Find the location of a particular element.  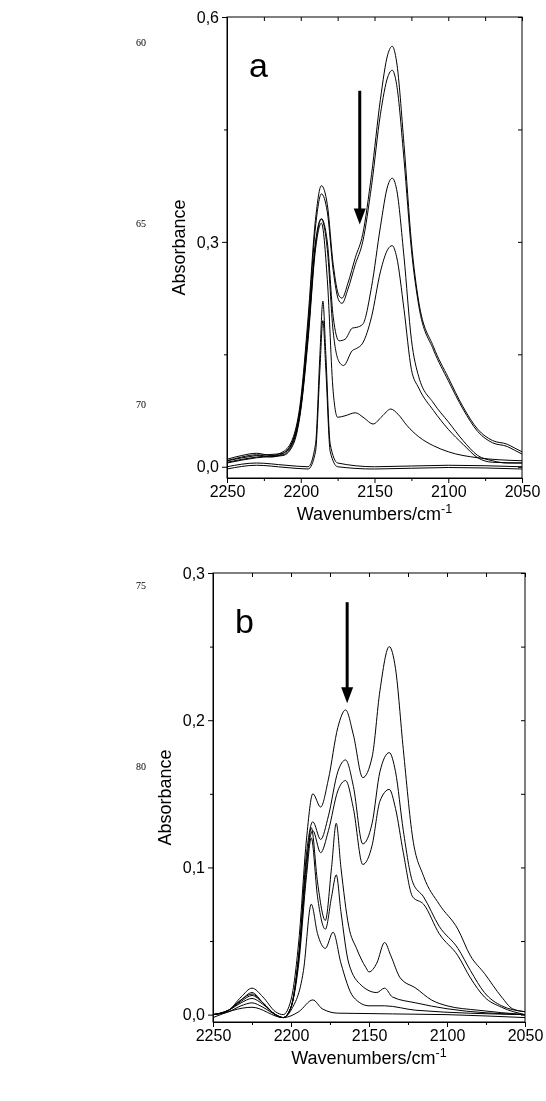

text: 70 is located at coordinates (141, 404).